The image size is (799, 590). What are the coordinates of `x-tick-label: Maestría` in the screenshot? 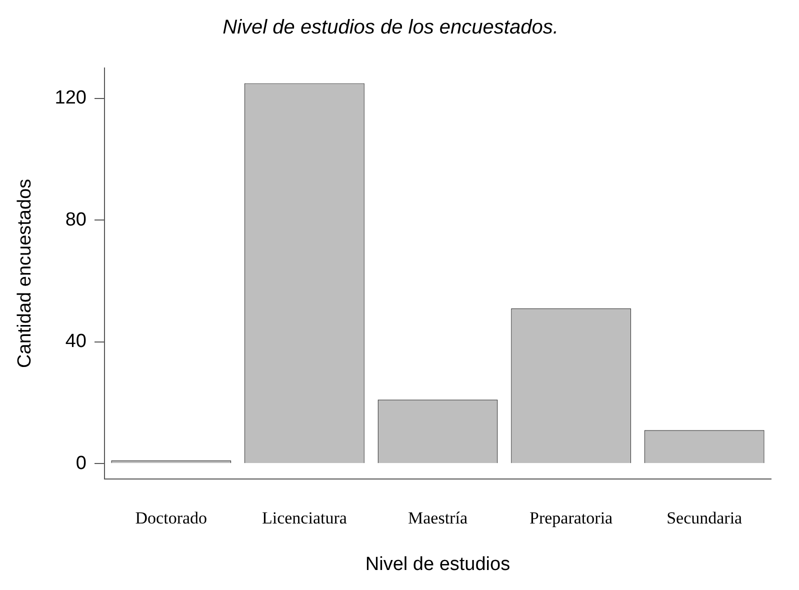 It's located at (438, 518).